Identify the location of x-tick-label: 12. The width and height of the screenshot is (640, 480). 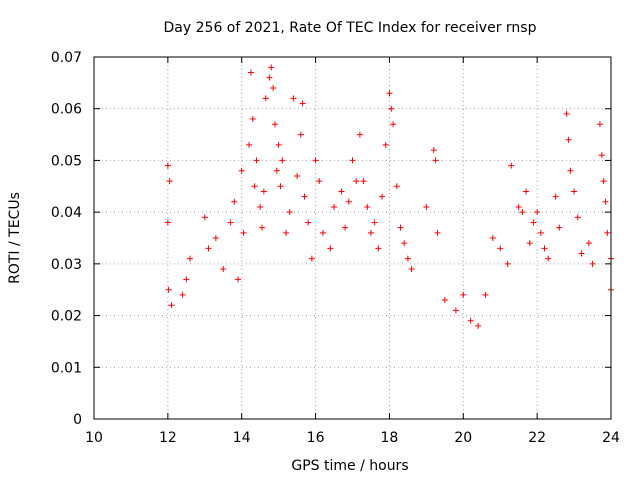
(168, 438).